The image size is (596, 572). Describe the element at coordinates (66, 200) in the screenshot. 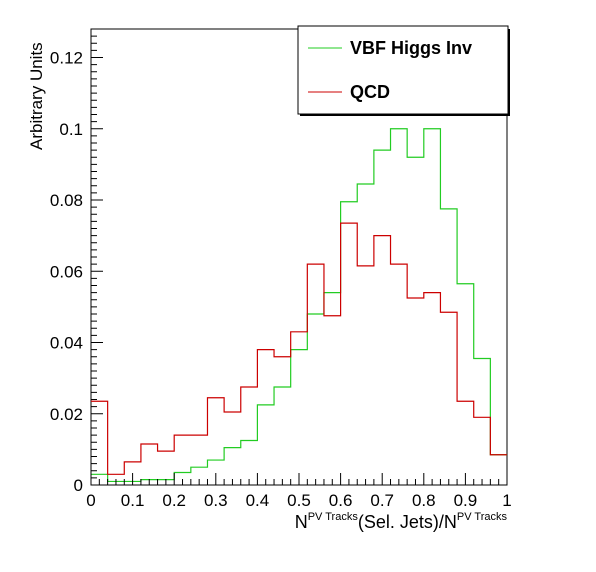

I see `y-tick-label: 0.08` at that location.